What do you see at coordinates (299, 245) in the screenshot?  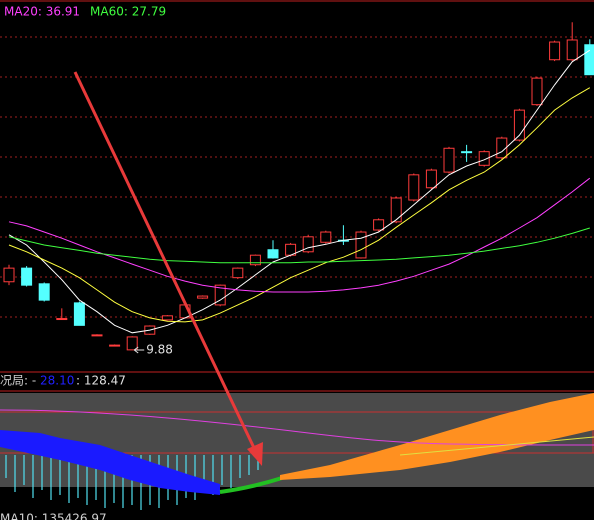 I see `ma-line` at bounding box center [299, 245].